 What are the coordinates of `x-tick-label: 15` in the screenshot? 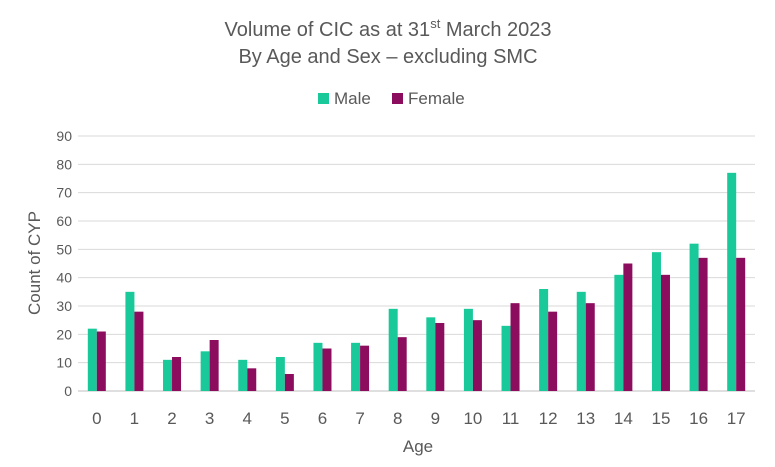 It's located at (661, 418).